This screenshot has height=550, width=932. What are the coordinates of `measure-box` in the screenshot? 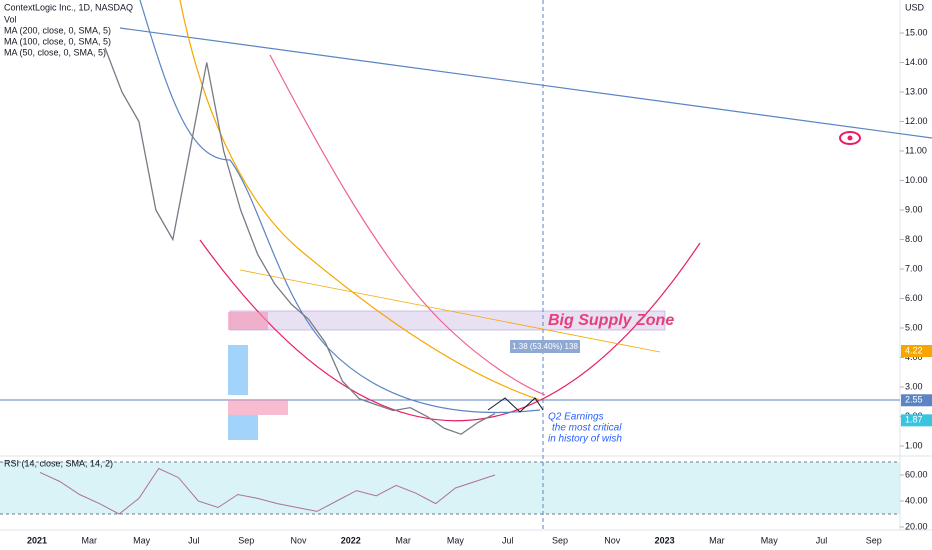 It's located at (545, 346).